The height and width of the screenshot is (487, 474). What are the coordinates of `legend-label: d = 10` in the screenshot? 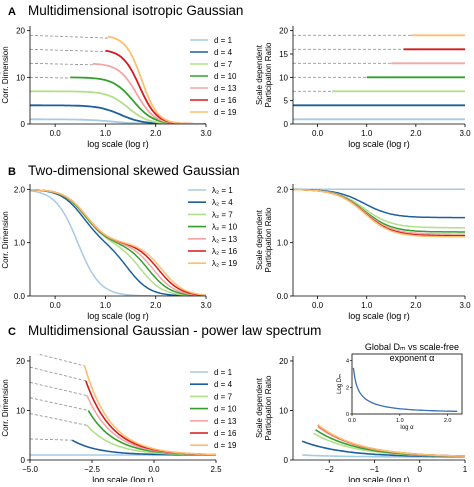 It's located at (225, 409).